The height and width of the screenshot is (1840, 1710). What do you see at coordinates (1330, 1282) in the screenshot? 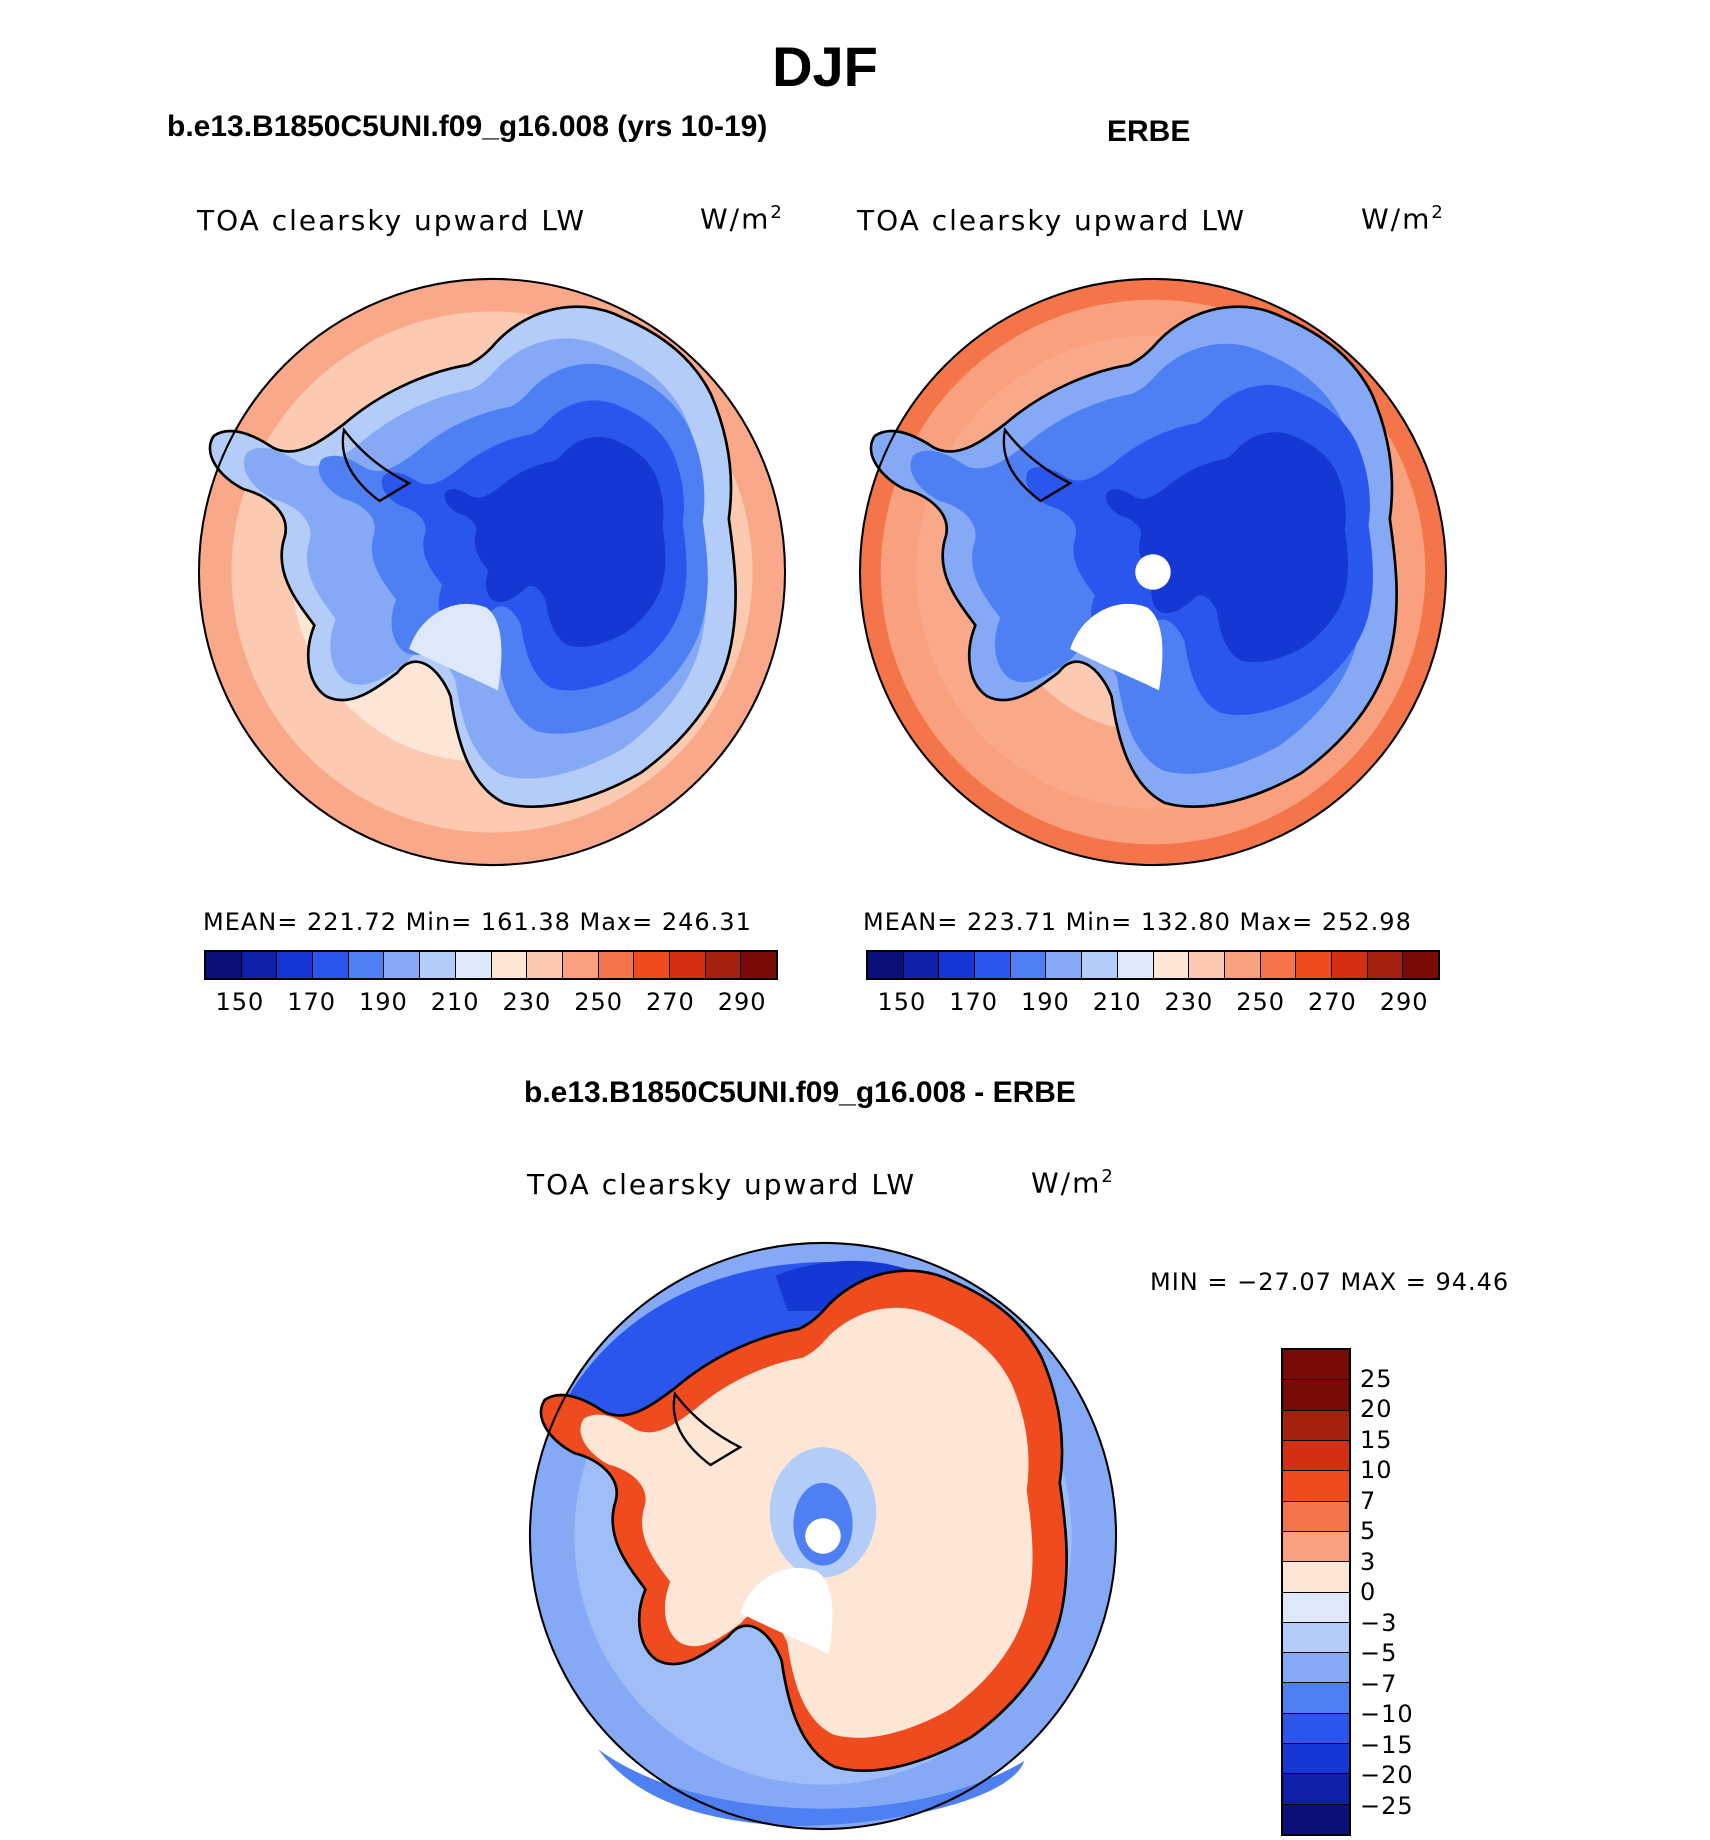
I see `panel-3-stats: MIN = −27.07 MAX = 94.46` at bounding box center [1330, 1282].